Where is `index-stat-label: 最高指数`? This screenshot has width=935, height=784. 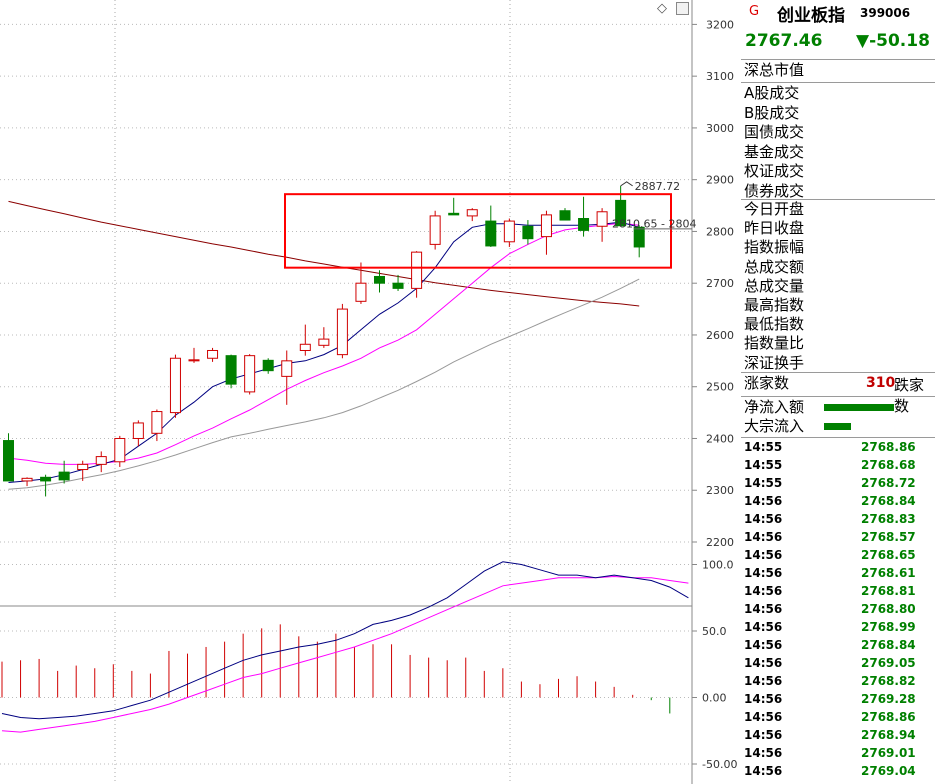 index-stat-label: 最高指数 is located at coordinates (774, 305).